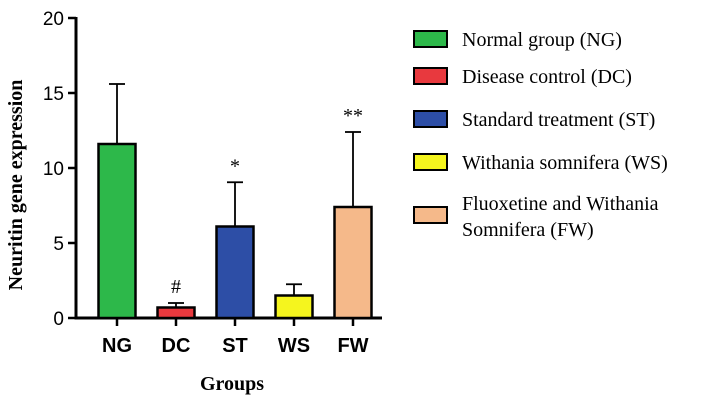 Image resolution: width=717 pixels, height=404 pixels. What do you see at coordinates (232, 384) in the screenshot?
I see `x-axis-label: Groups` at bounding box center [232, 384].